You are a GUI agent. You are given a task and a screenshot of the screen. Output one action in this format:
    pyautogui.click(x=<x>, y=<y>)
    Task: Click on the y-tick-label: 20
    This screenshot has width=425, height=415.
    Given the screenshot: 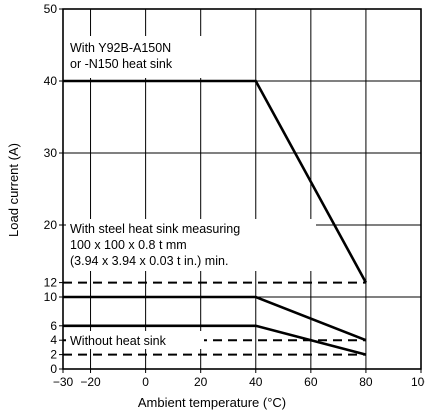 What is the action you would take?
    pyautogui.click(x=51, y=225)
    